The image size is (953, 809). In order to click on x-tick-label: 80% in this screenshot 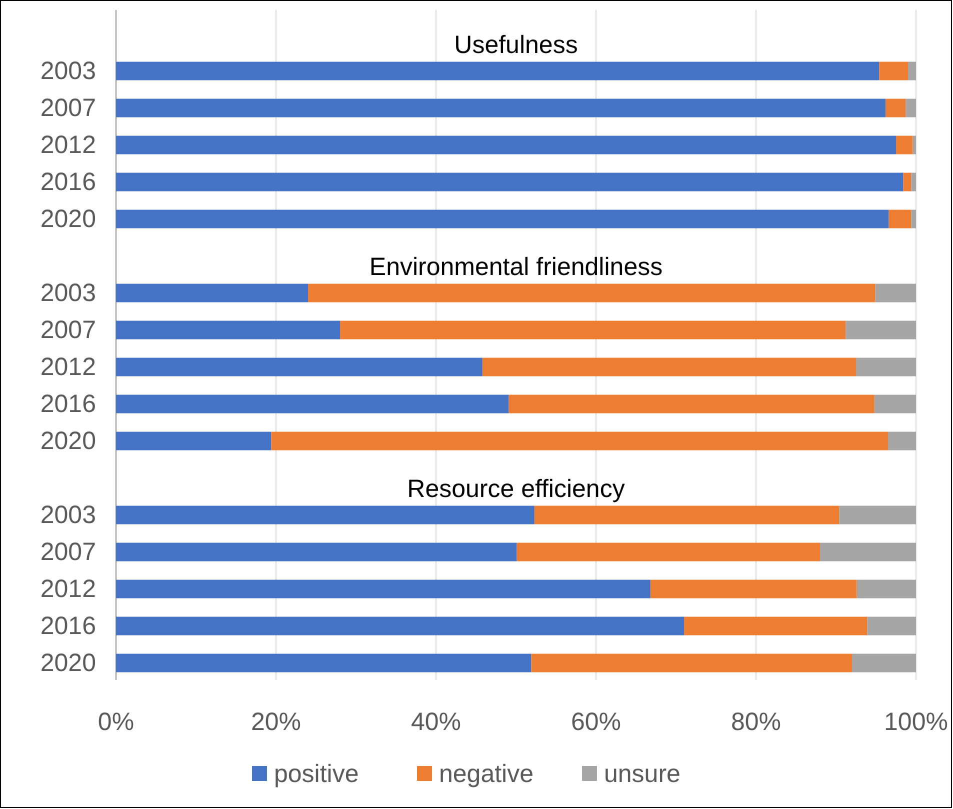, I will do `click(756, 722)`.